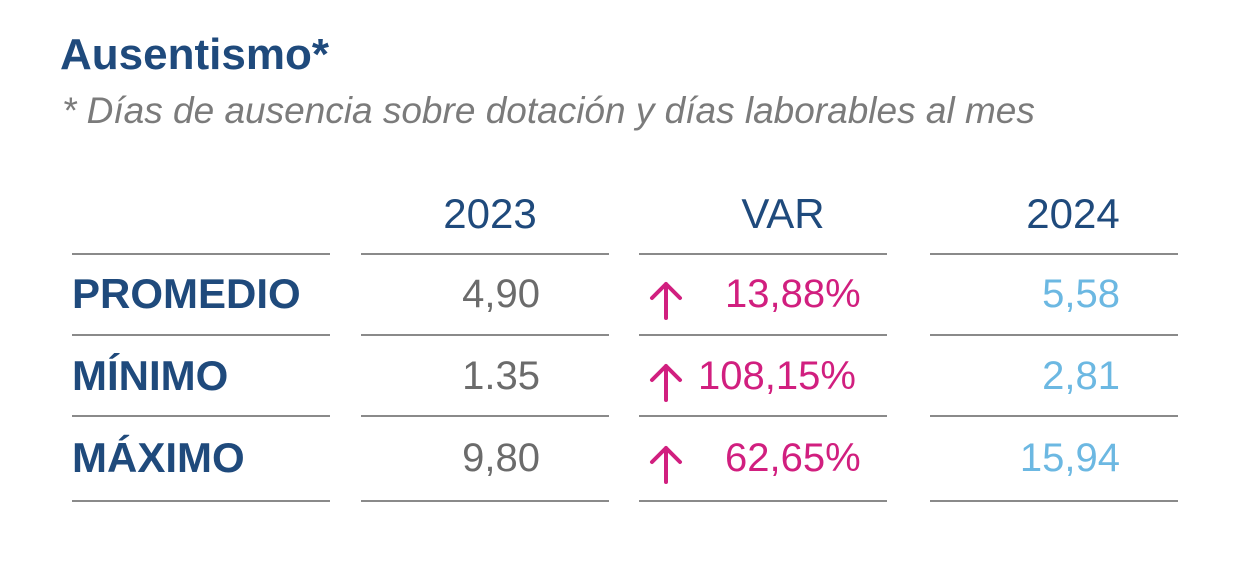 The image size is (1250, 572). What do you see at coordinates (150, 375) in the screenshot?
I see `row-label-minimo: MÍNIMO` at bounding box center [150, 375].